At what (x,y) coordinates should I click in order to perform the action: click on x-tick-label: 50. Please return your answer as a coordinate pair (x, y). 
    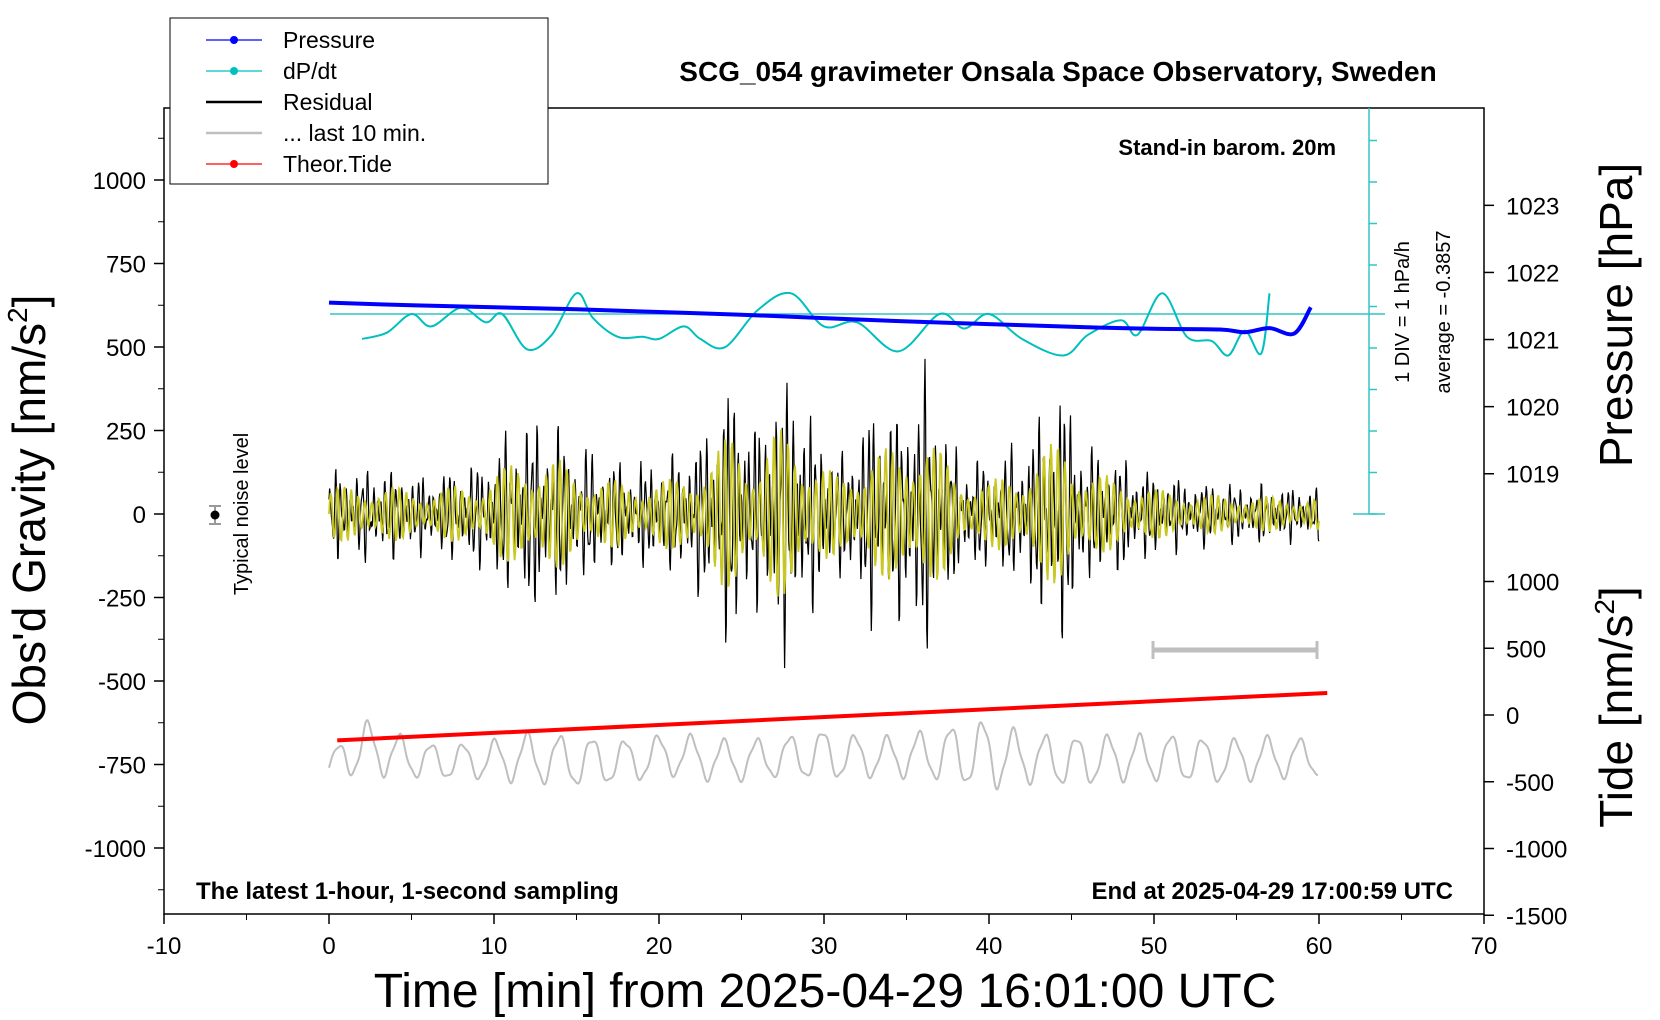
    Looking at the image, I should click on (1154, 946).